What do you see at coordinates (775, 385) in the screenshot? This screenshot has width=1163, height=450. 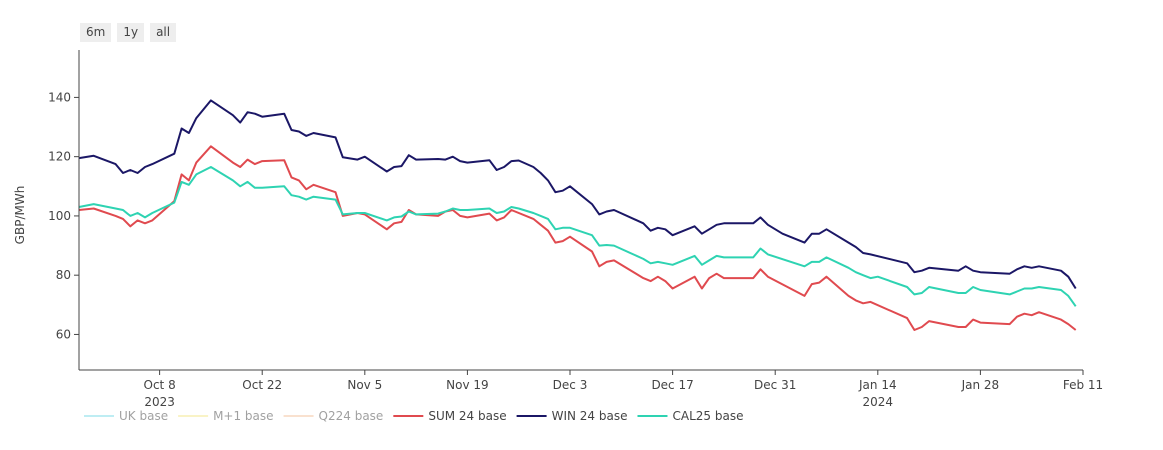 I see `x-tick-label: Dec 31` at bounding box center [775, 385].